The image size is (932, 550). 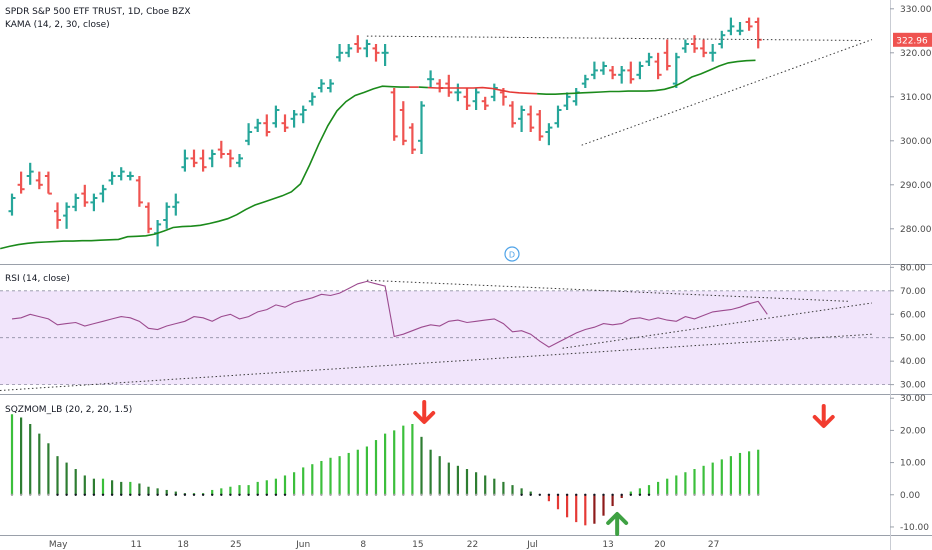 I want to click on price-axis-tick-label: 280.00, so click(x=916, y=230).